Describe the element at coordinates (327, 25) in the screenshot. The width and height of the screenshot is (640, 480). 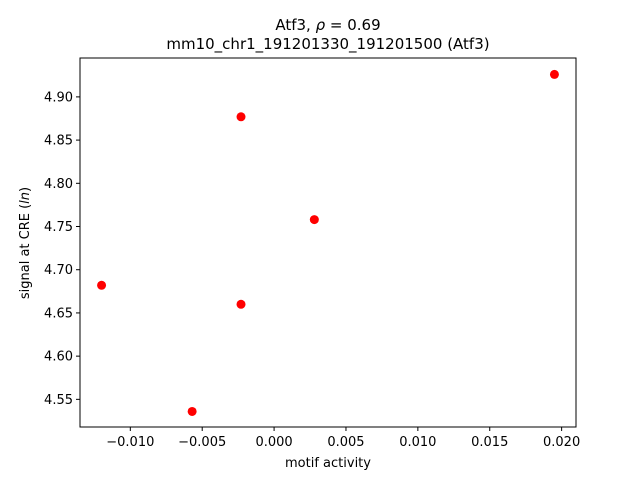
I see `chart-title: Atf3, ρ = 0.69` at that location.